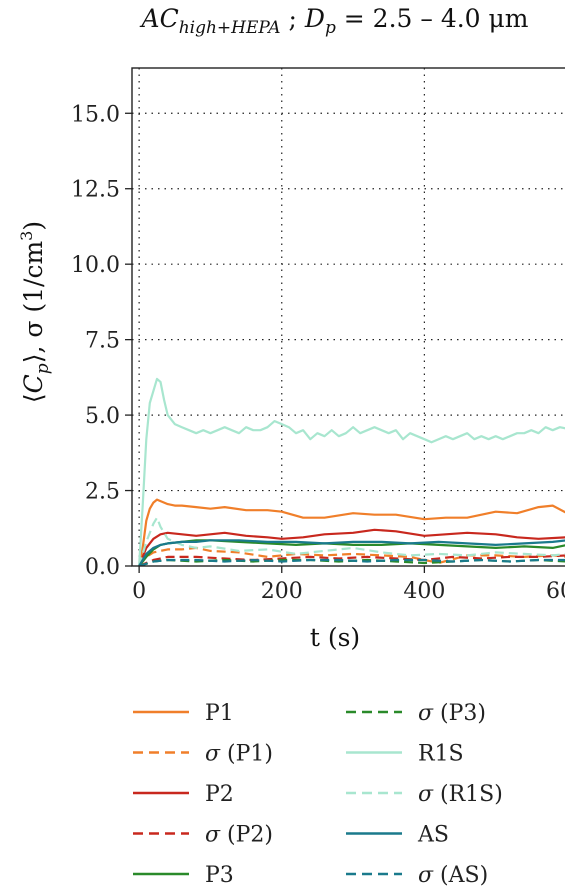 The width and height of the screenshot is (565, 888). Describe the element at coordinates (330, 28) in the screenshot. I see `title-d-subscript: p` at that location.